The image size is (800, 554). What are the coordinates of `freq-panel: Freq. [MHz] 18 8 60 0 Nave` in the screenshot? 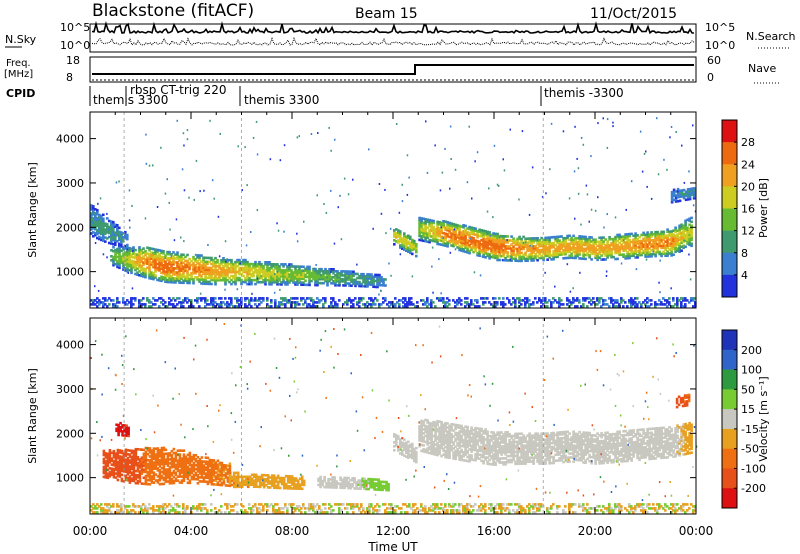 It's located at (392, 69).